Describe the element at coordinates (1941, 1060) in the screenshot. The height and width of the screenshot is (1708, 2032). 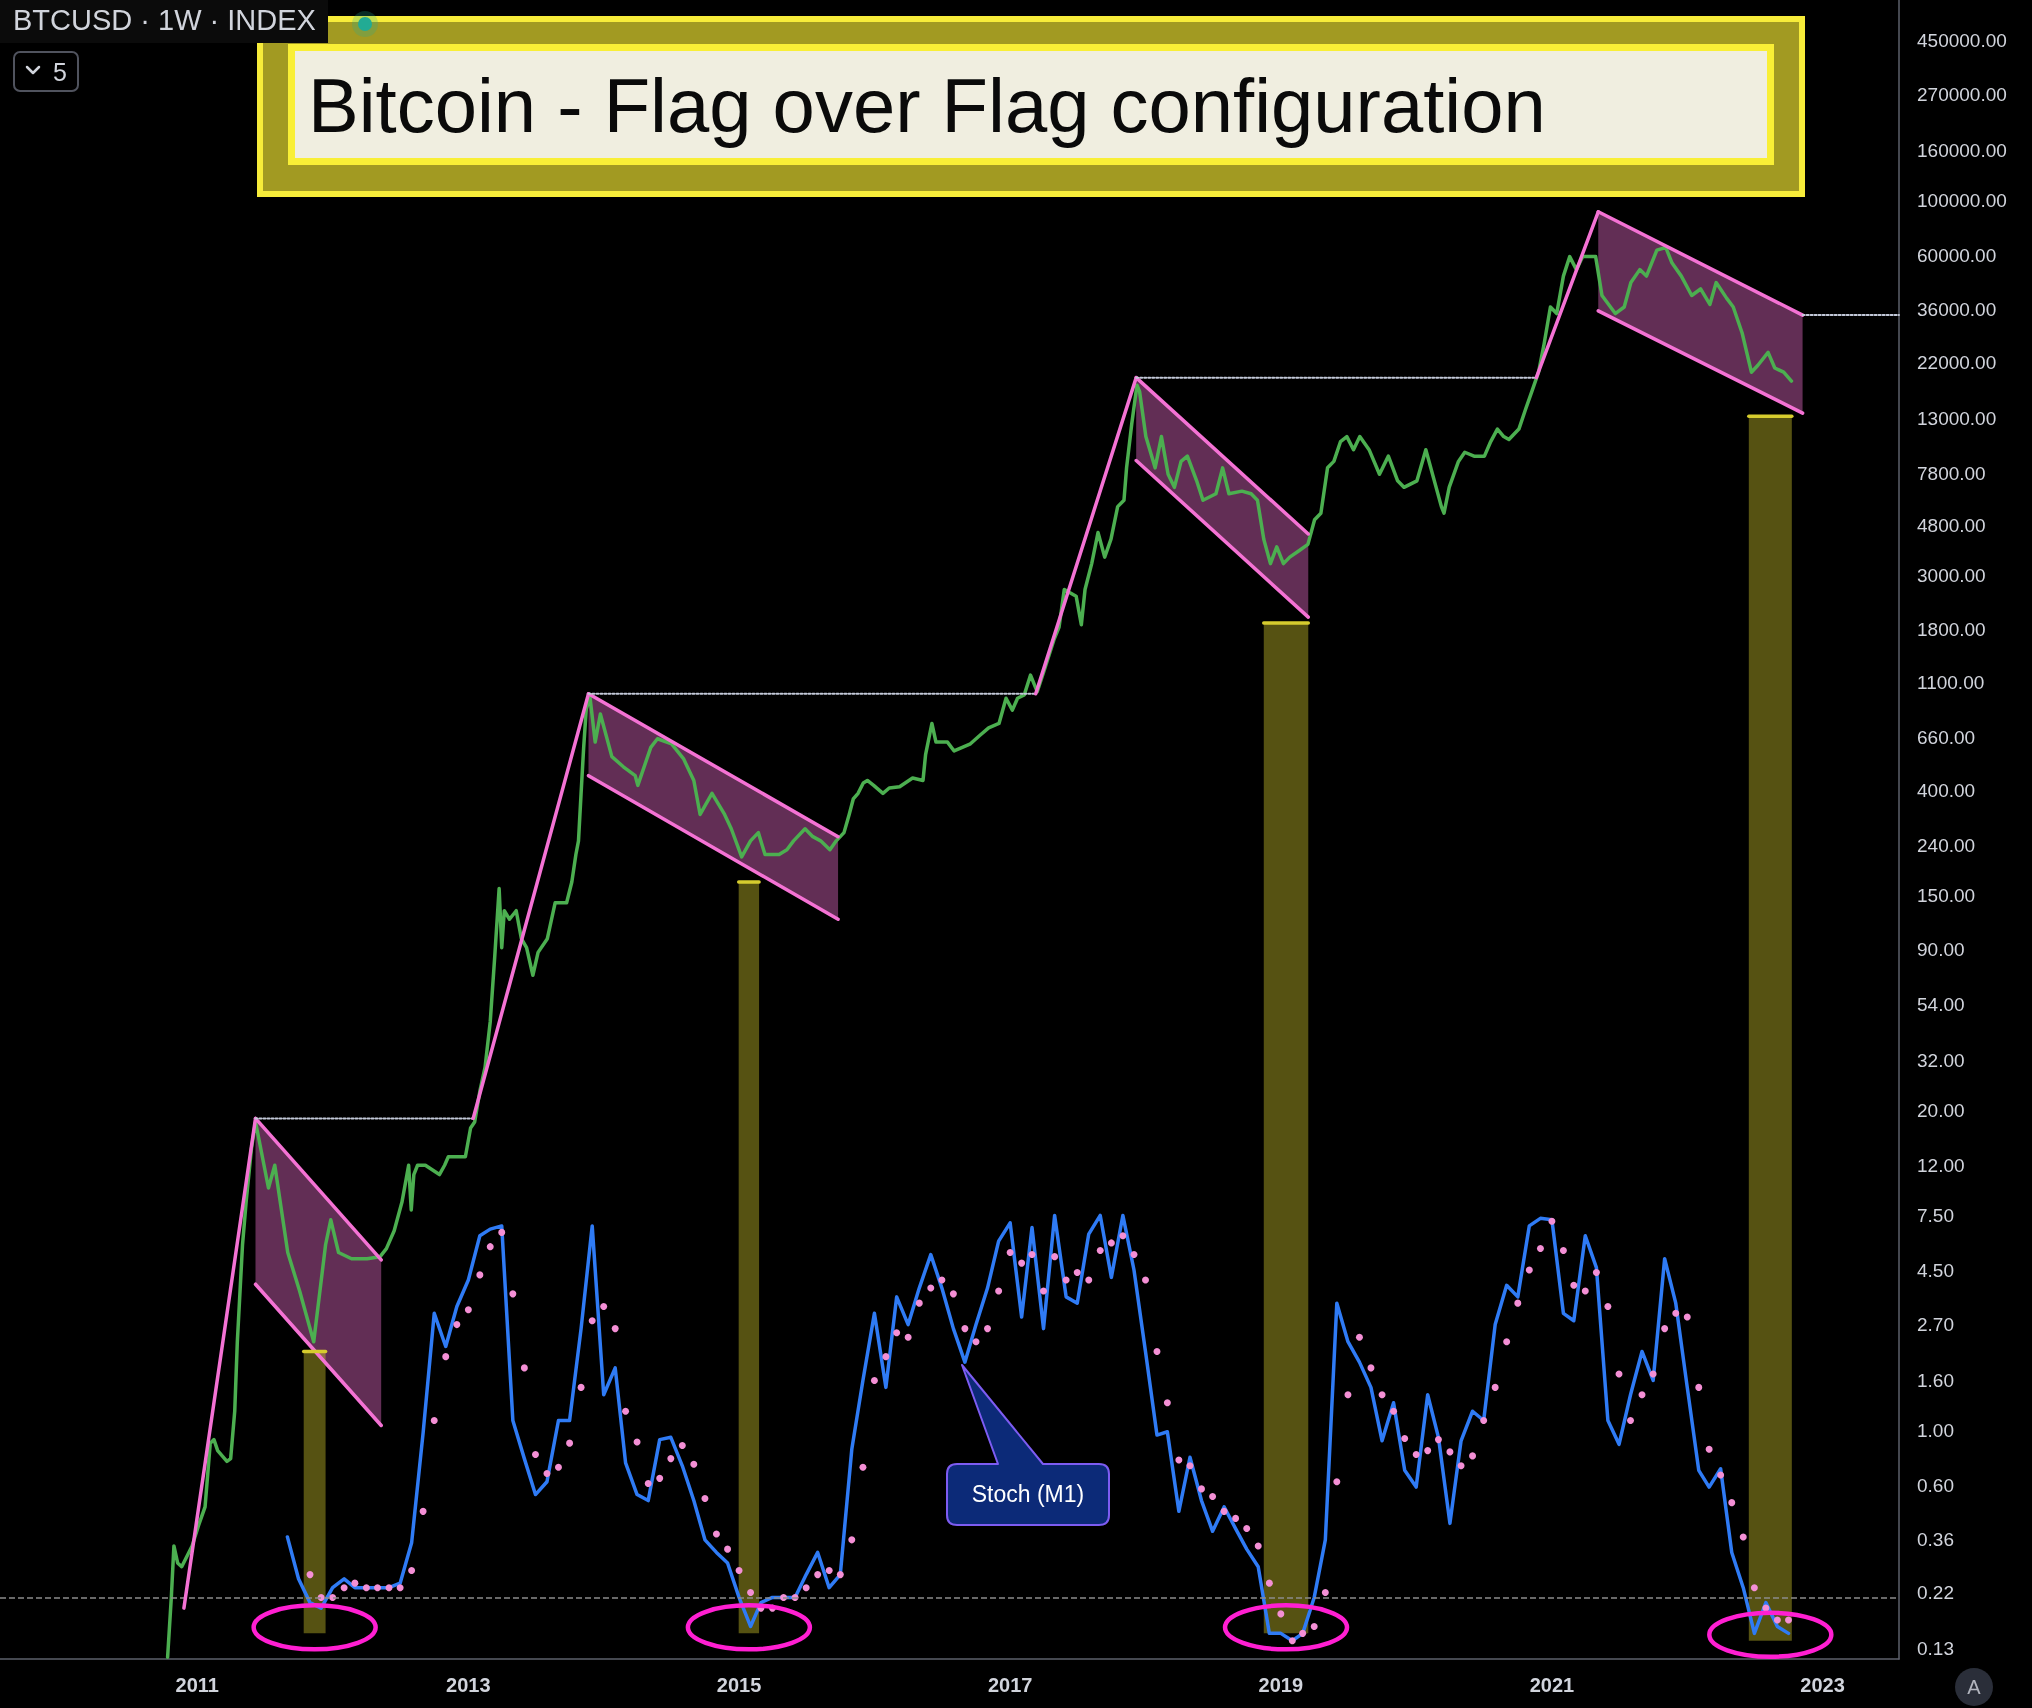
I see `y-tick-label: 32.00` at that location.